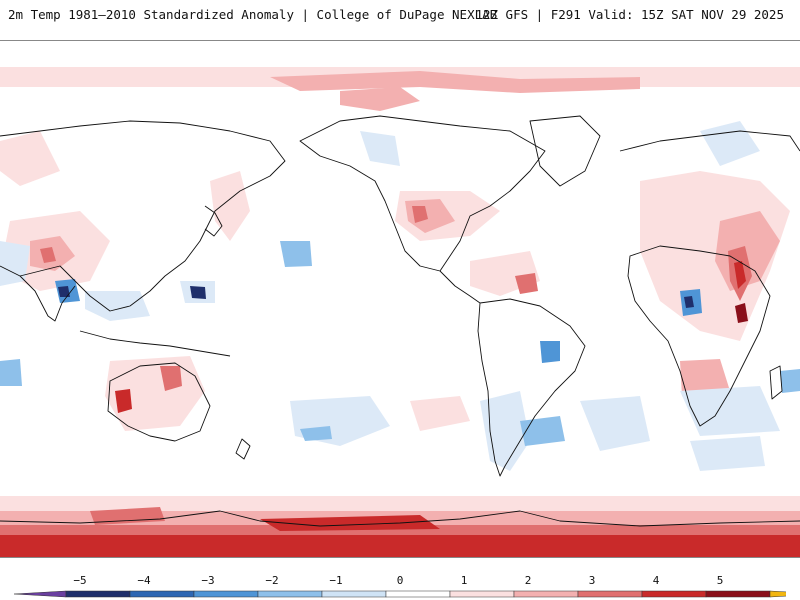  What do you see at coordinates (272, 580) in the screenshot?
I see `legend-tick: −2` at bounding box center [272, 580].